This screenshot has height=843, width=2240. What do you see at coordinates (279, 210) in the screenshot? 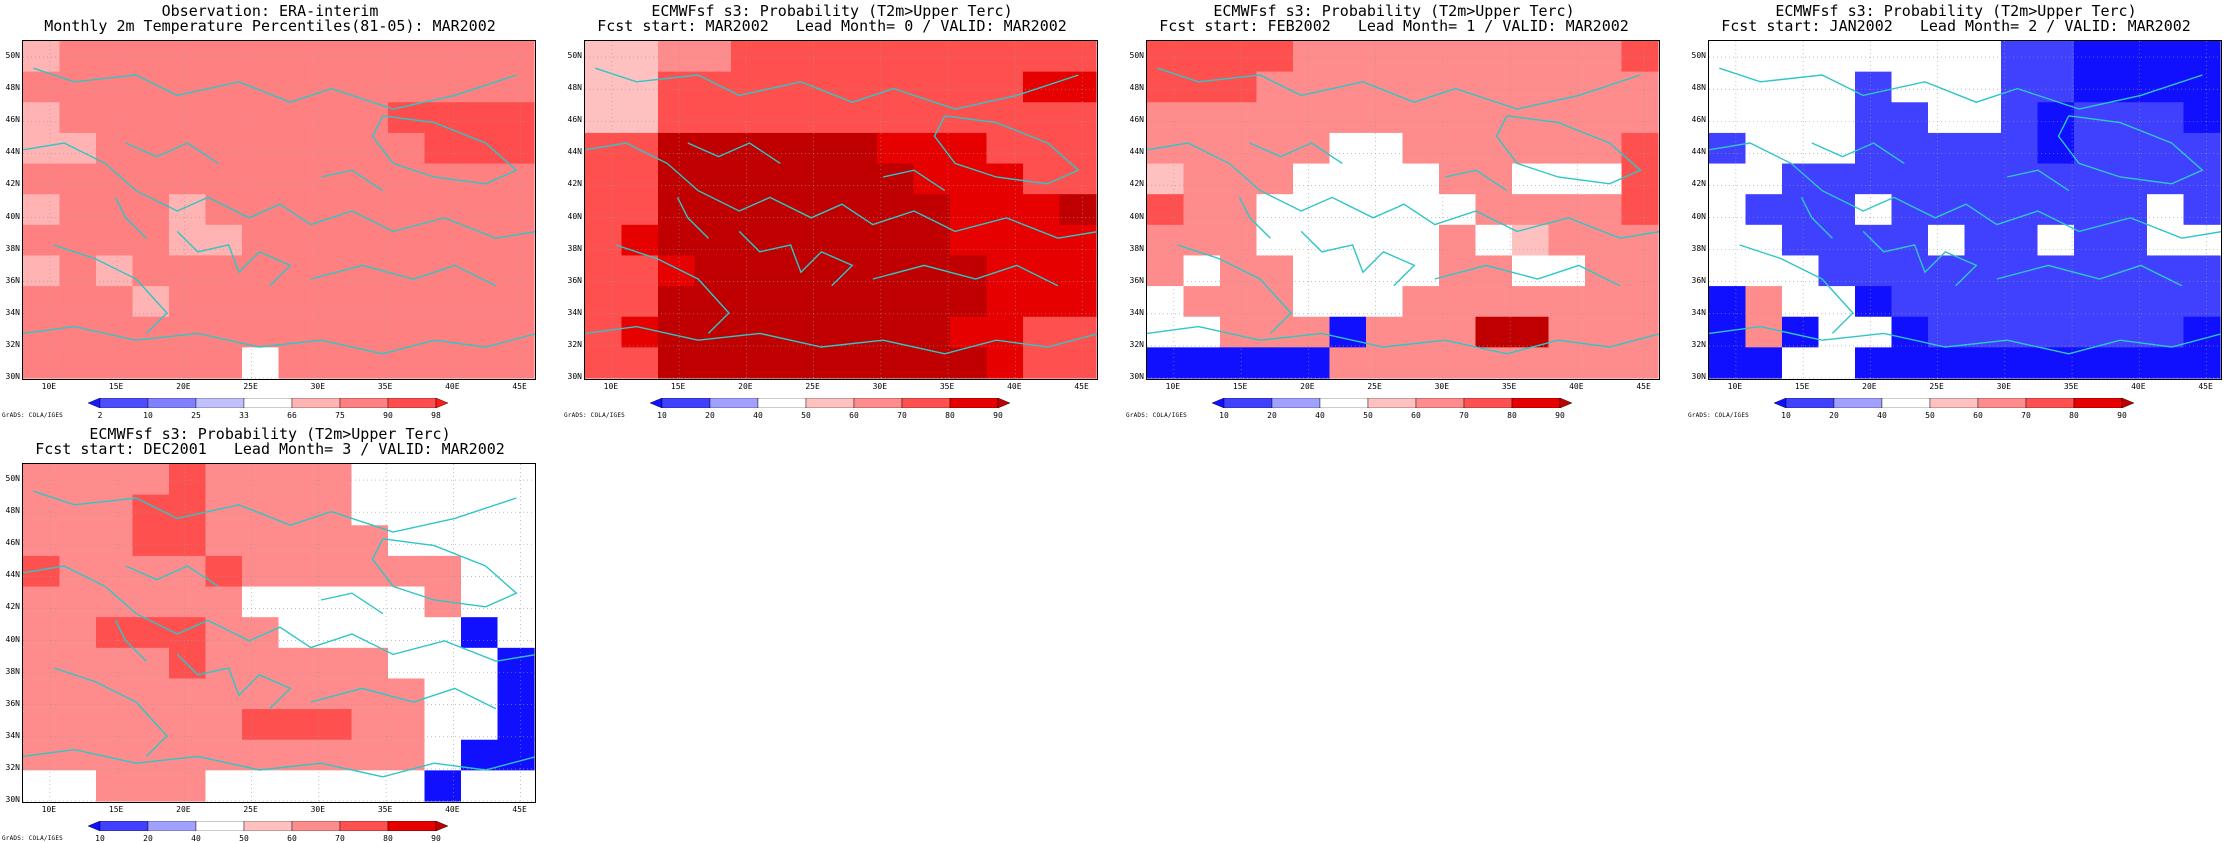
I see `map-frame` at bounding box center [279, 210].